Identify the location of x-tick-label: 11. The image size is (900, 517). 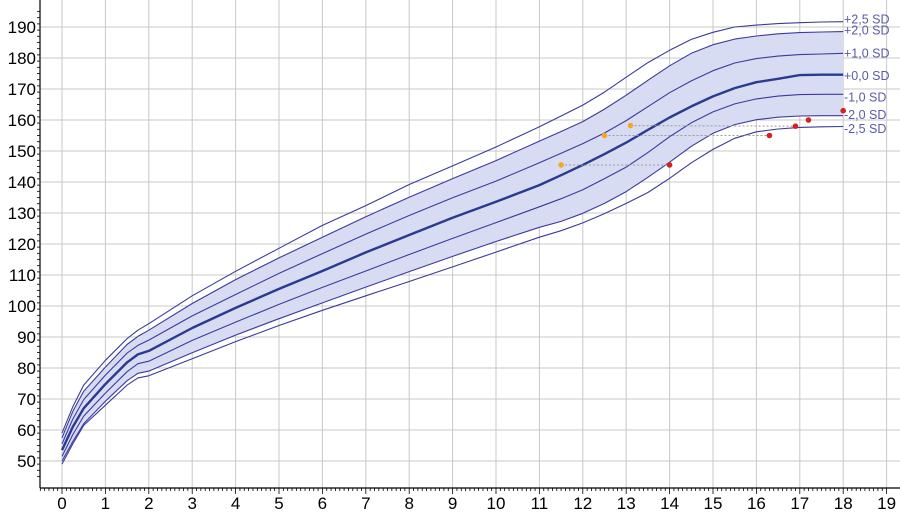
(540, 503).